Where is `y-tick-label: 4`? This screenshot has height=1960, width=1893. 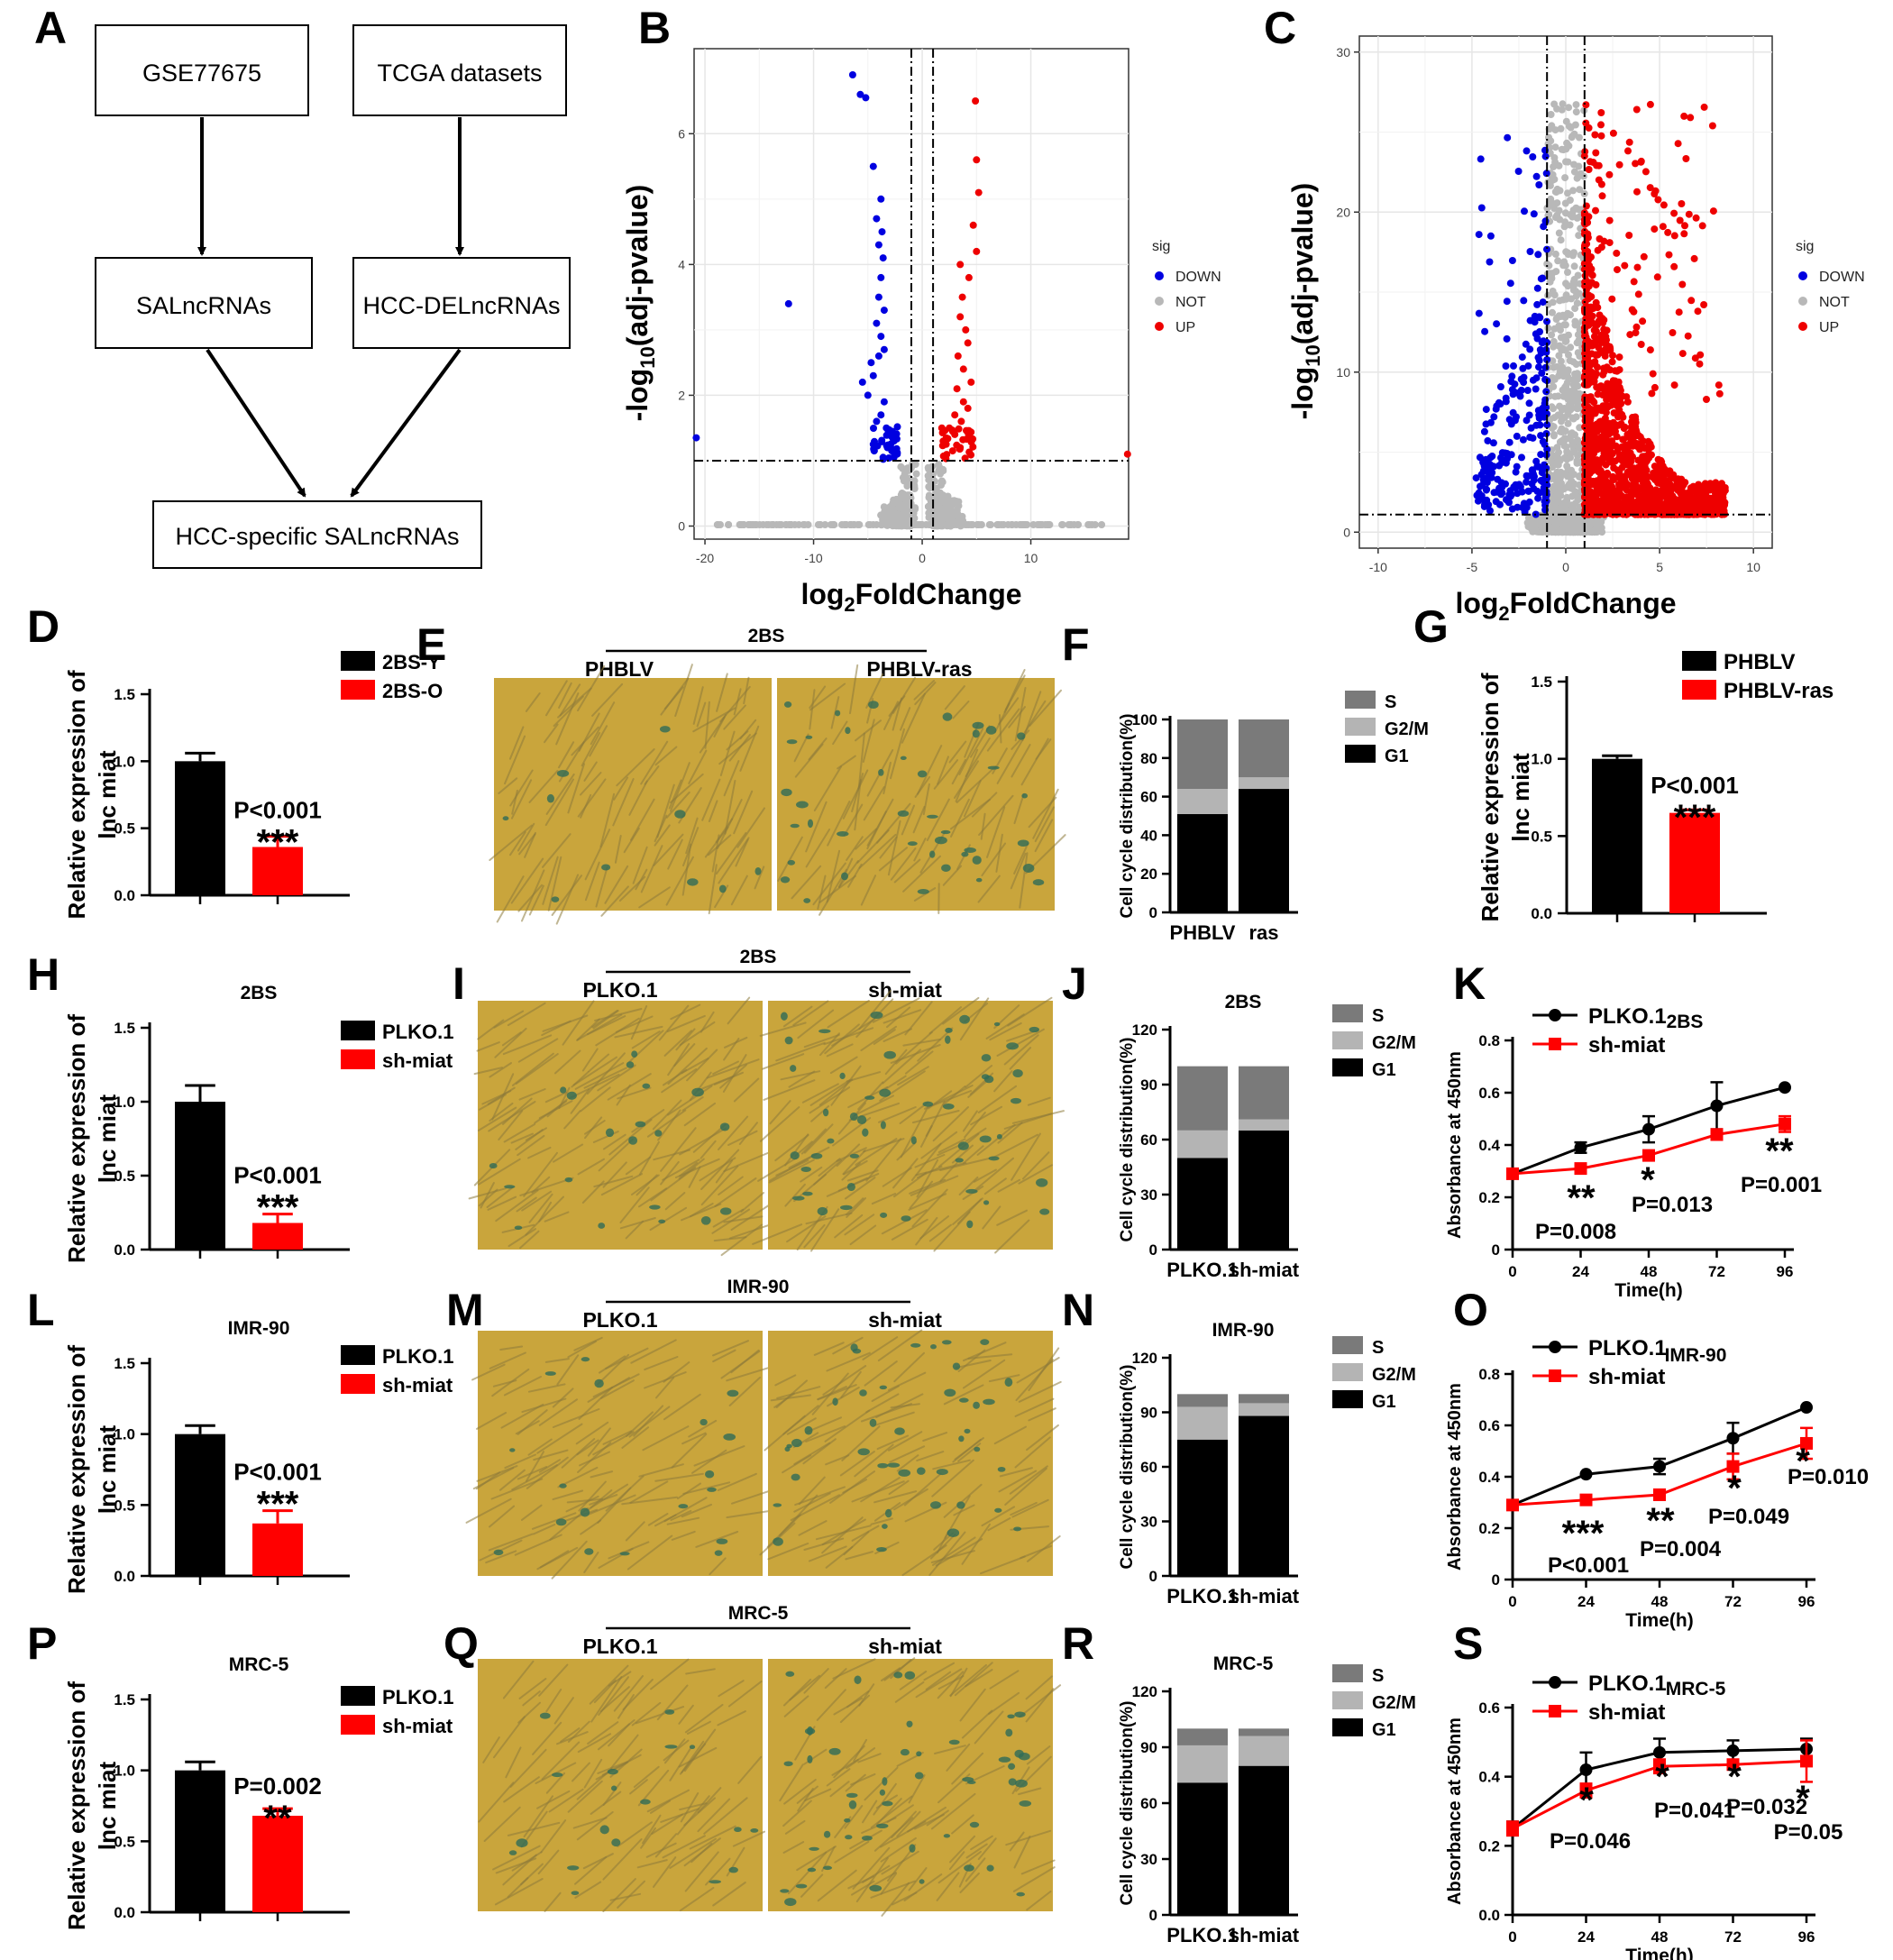 y-tick-label: 4 is located at coordinates (682, 264).